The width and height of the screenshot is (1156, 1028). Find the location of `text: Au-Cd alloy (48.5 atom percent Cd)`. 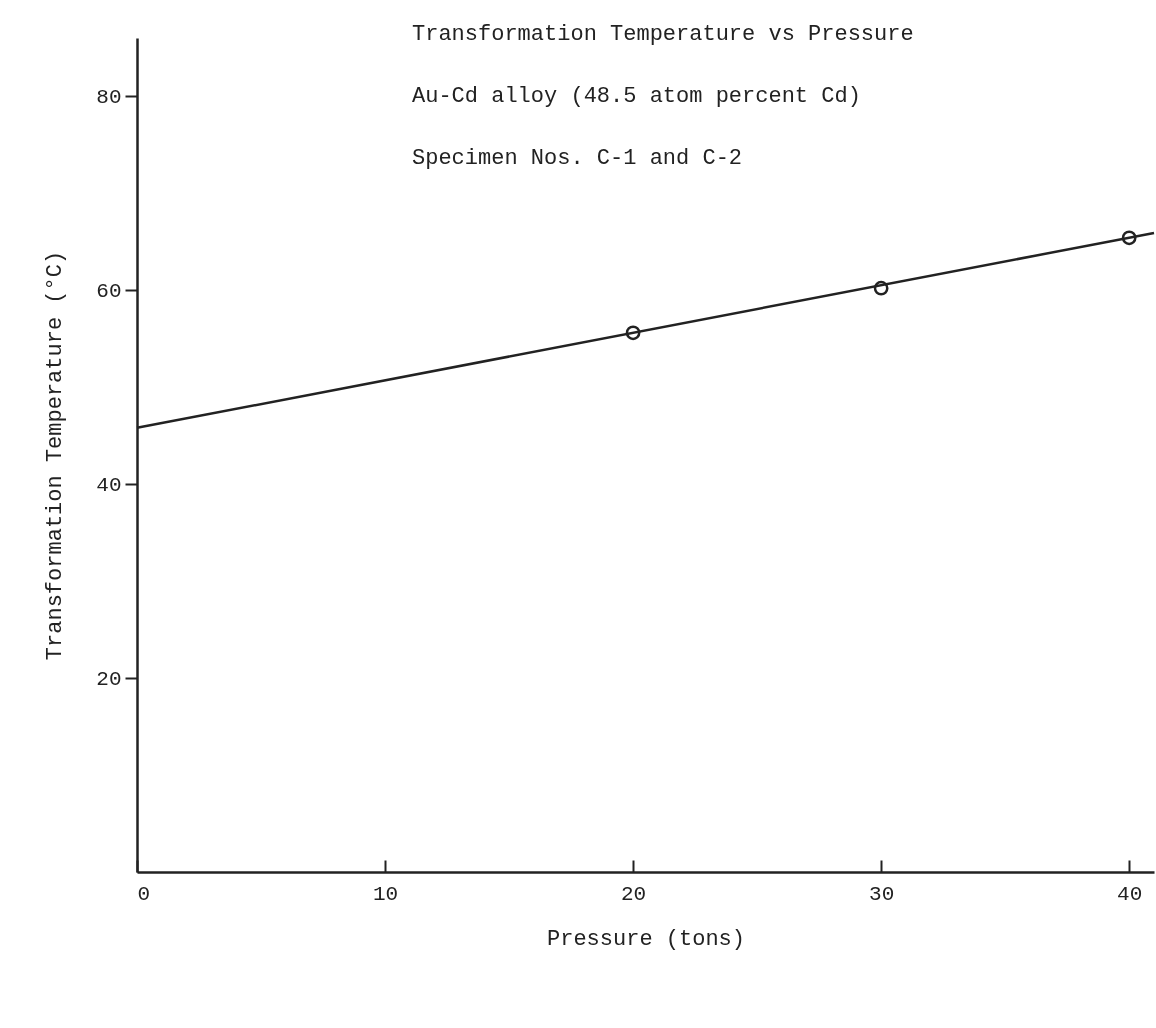

text: Au-Cd alloy (48.5 atom percent Cd) is located at coordinates (636, 96).